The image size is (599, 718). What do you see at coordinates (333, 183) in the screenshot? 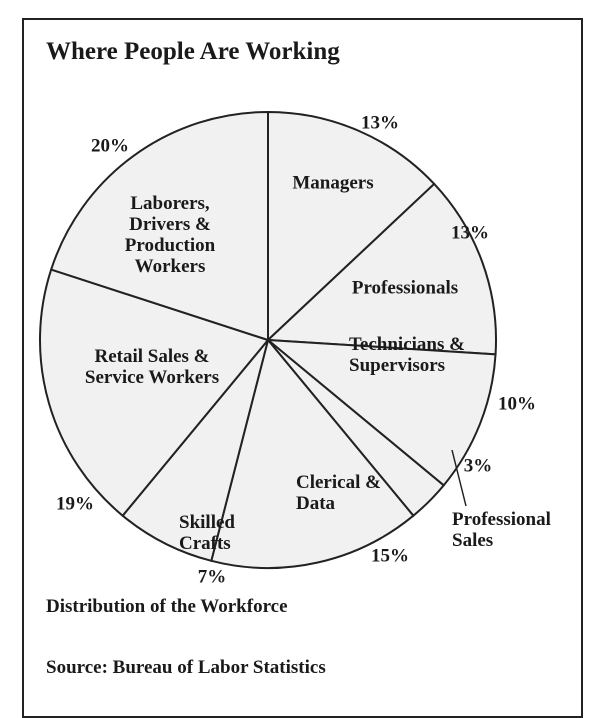
I see `slice-label: Managers` at bounding box center [333, 183].